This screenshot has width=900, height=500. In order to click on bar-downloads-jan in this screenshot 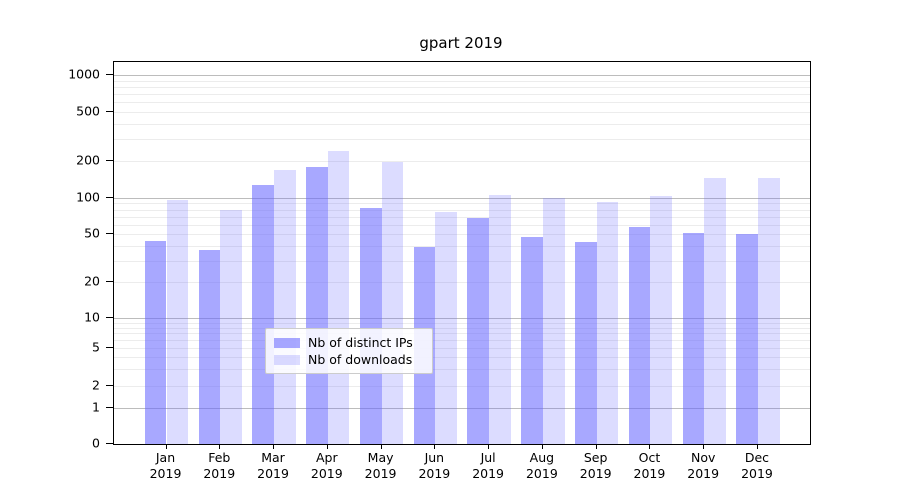, I will do `click(177, 322)`.